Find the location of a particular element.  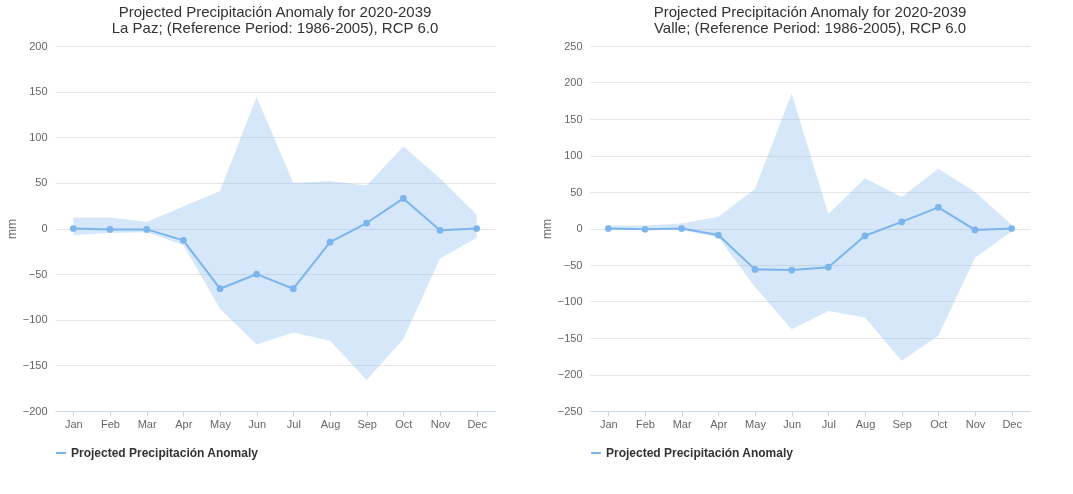

chart-subtitle: La Paz; (Reference Period: 1986-2005), RCP 6.0 is located at coordinates (275, 27).